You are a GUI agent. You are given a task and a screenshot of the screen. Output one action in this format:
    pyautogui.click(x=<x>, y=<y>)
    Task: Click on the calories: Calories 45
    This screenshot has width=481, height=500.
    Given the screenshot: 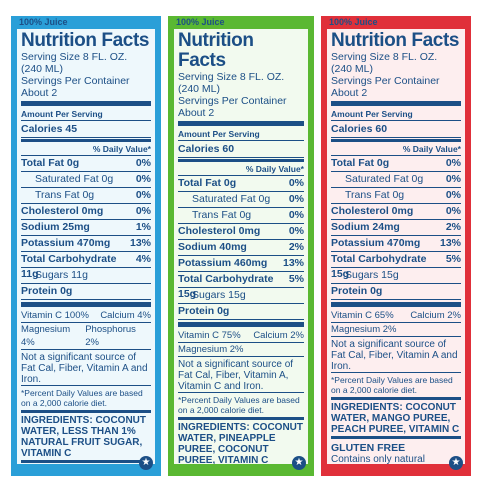 What is the action you would take?
    pyautogui.click(x=86, y=129)
    